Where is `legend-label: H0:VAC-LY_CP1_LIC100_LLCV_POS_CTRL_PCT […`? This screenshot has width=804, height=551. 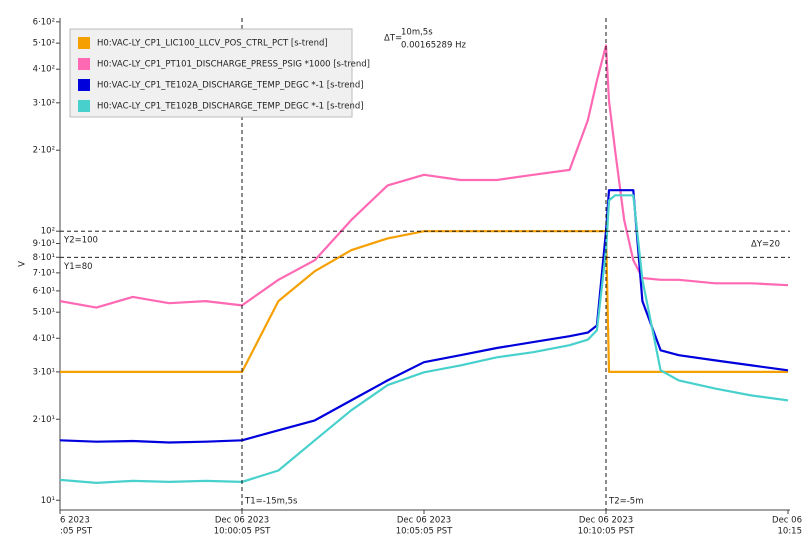 legend-label: H0:VAC-LY_CP1_LIC100_LLCV_POS_CTRL_PCT [… is located at coordinates (212, 44).